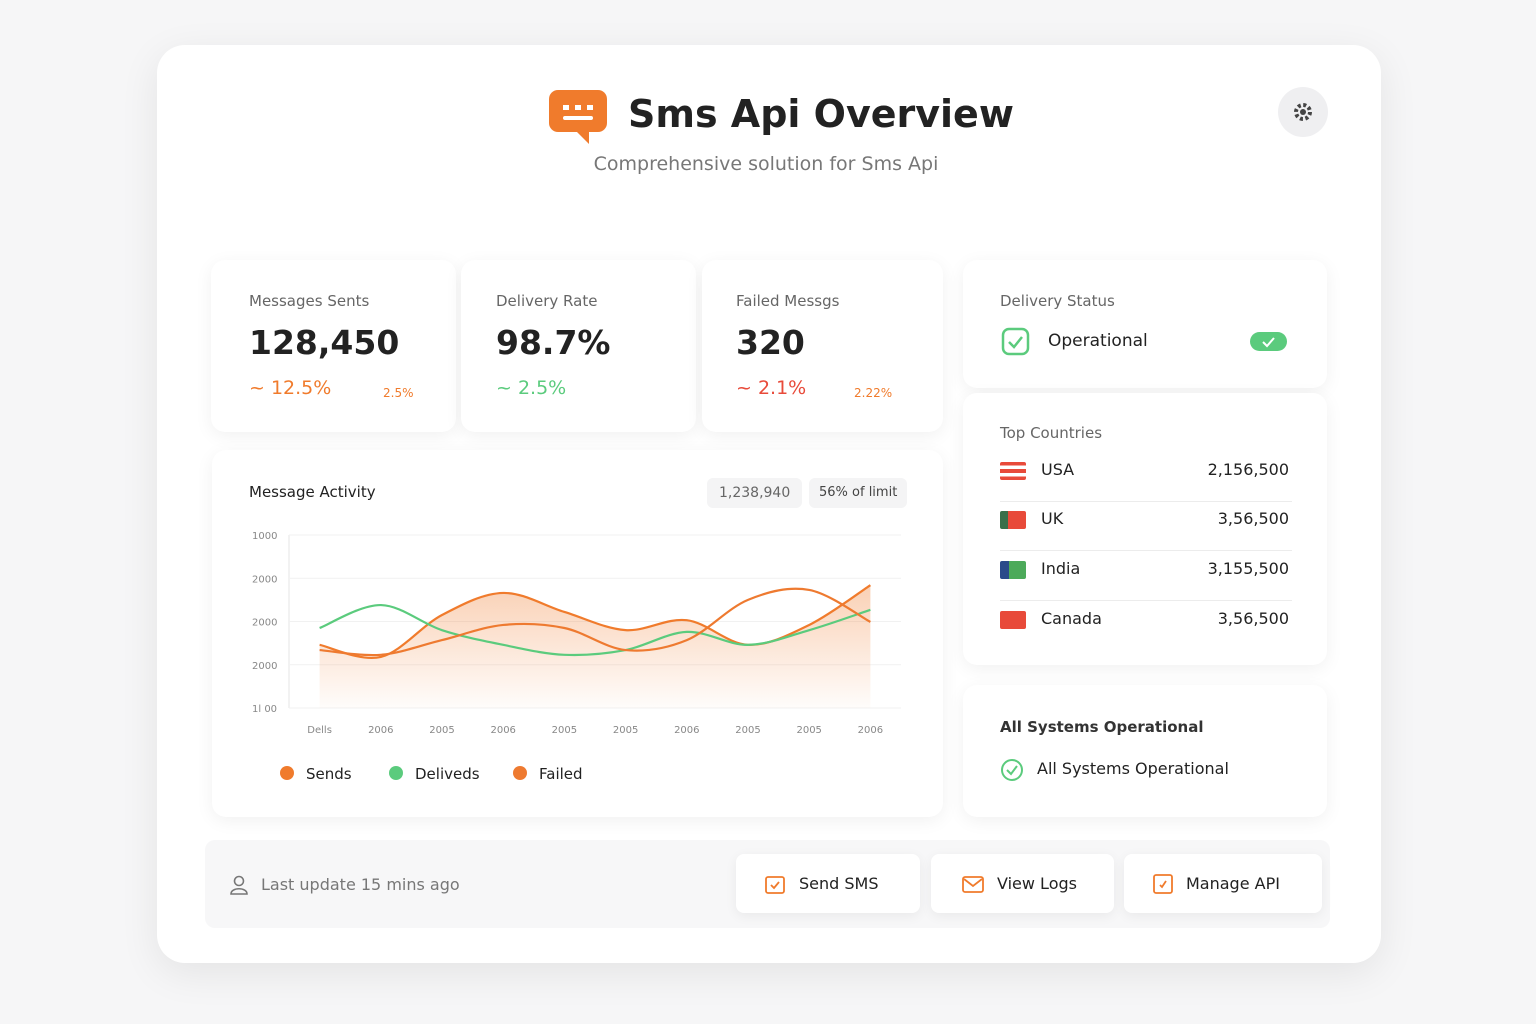 This screenshot has width=1536, height=1024. Describe the element at coordinates (1146, 526) in the screenshot. I see `country-row: UK 3,56,500` at that location.